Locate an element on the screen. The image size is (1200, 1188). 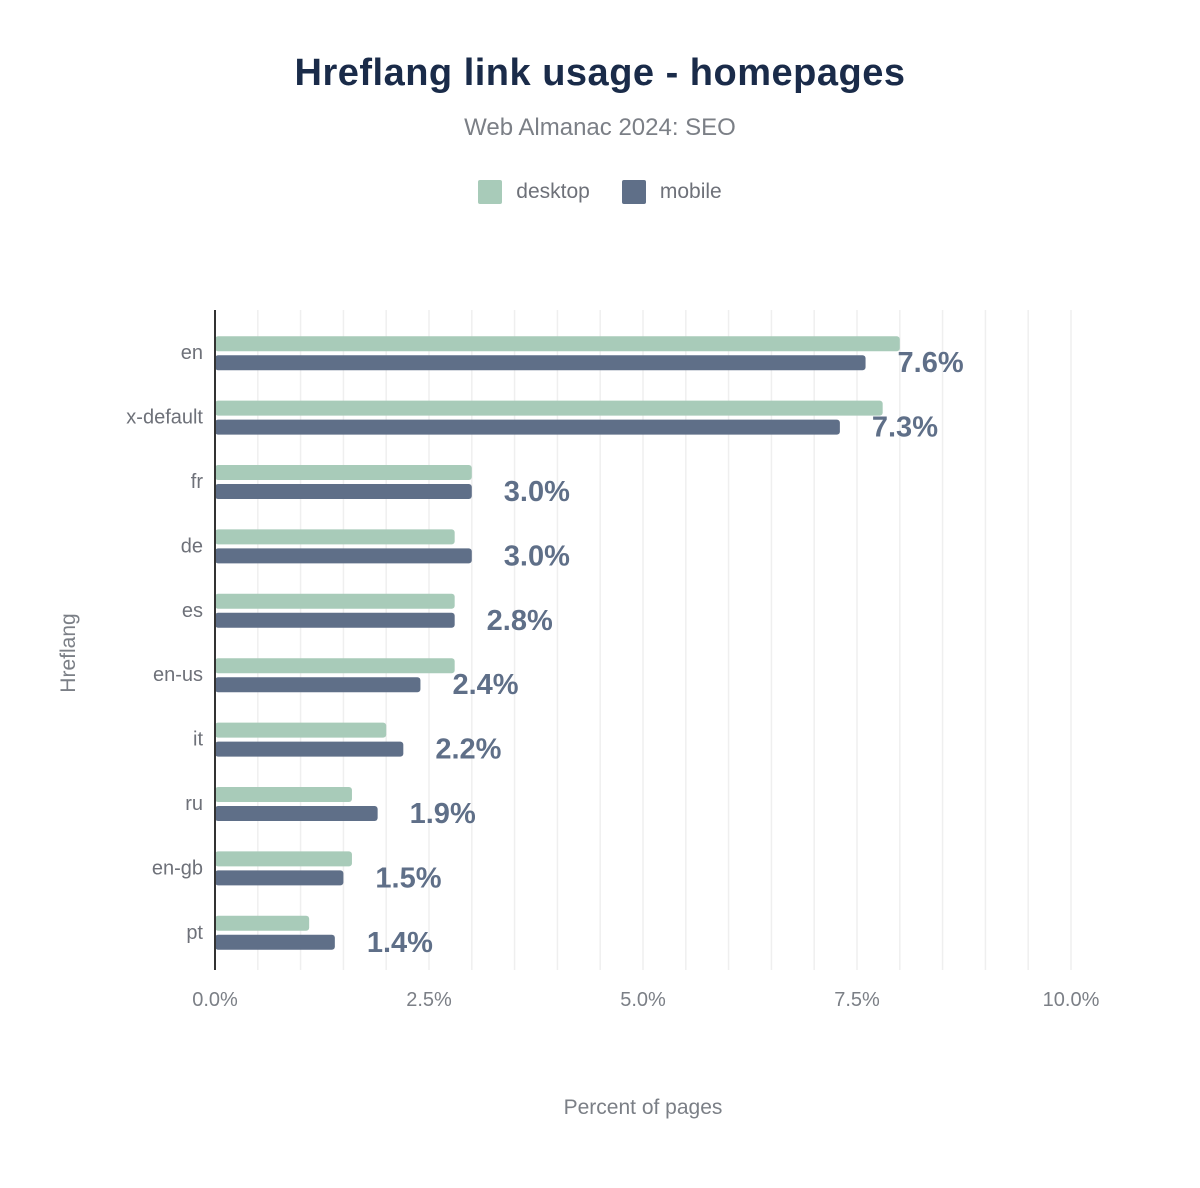
legend-item-desktop: desktop is located at coordinates (534, 192).